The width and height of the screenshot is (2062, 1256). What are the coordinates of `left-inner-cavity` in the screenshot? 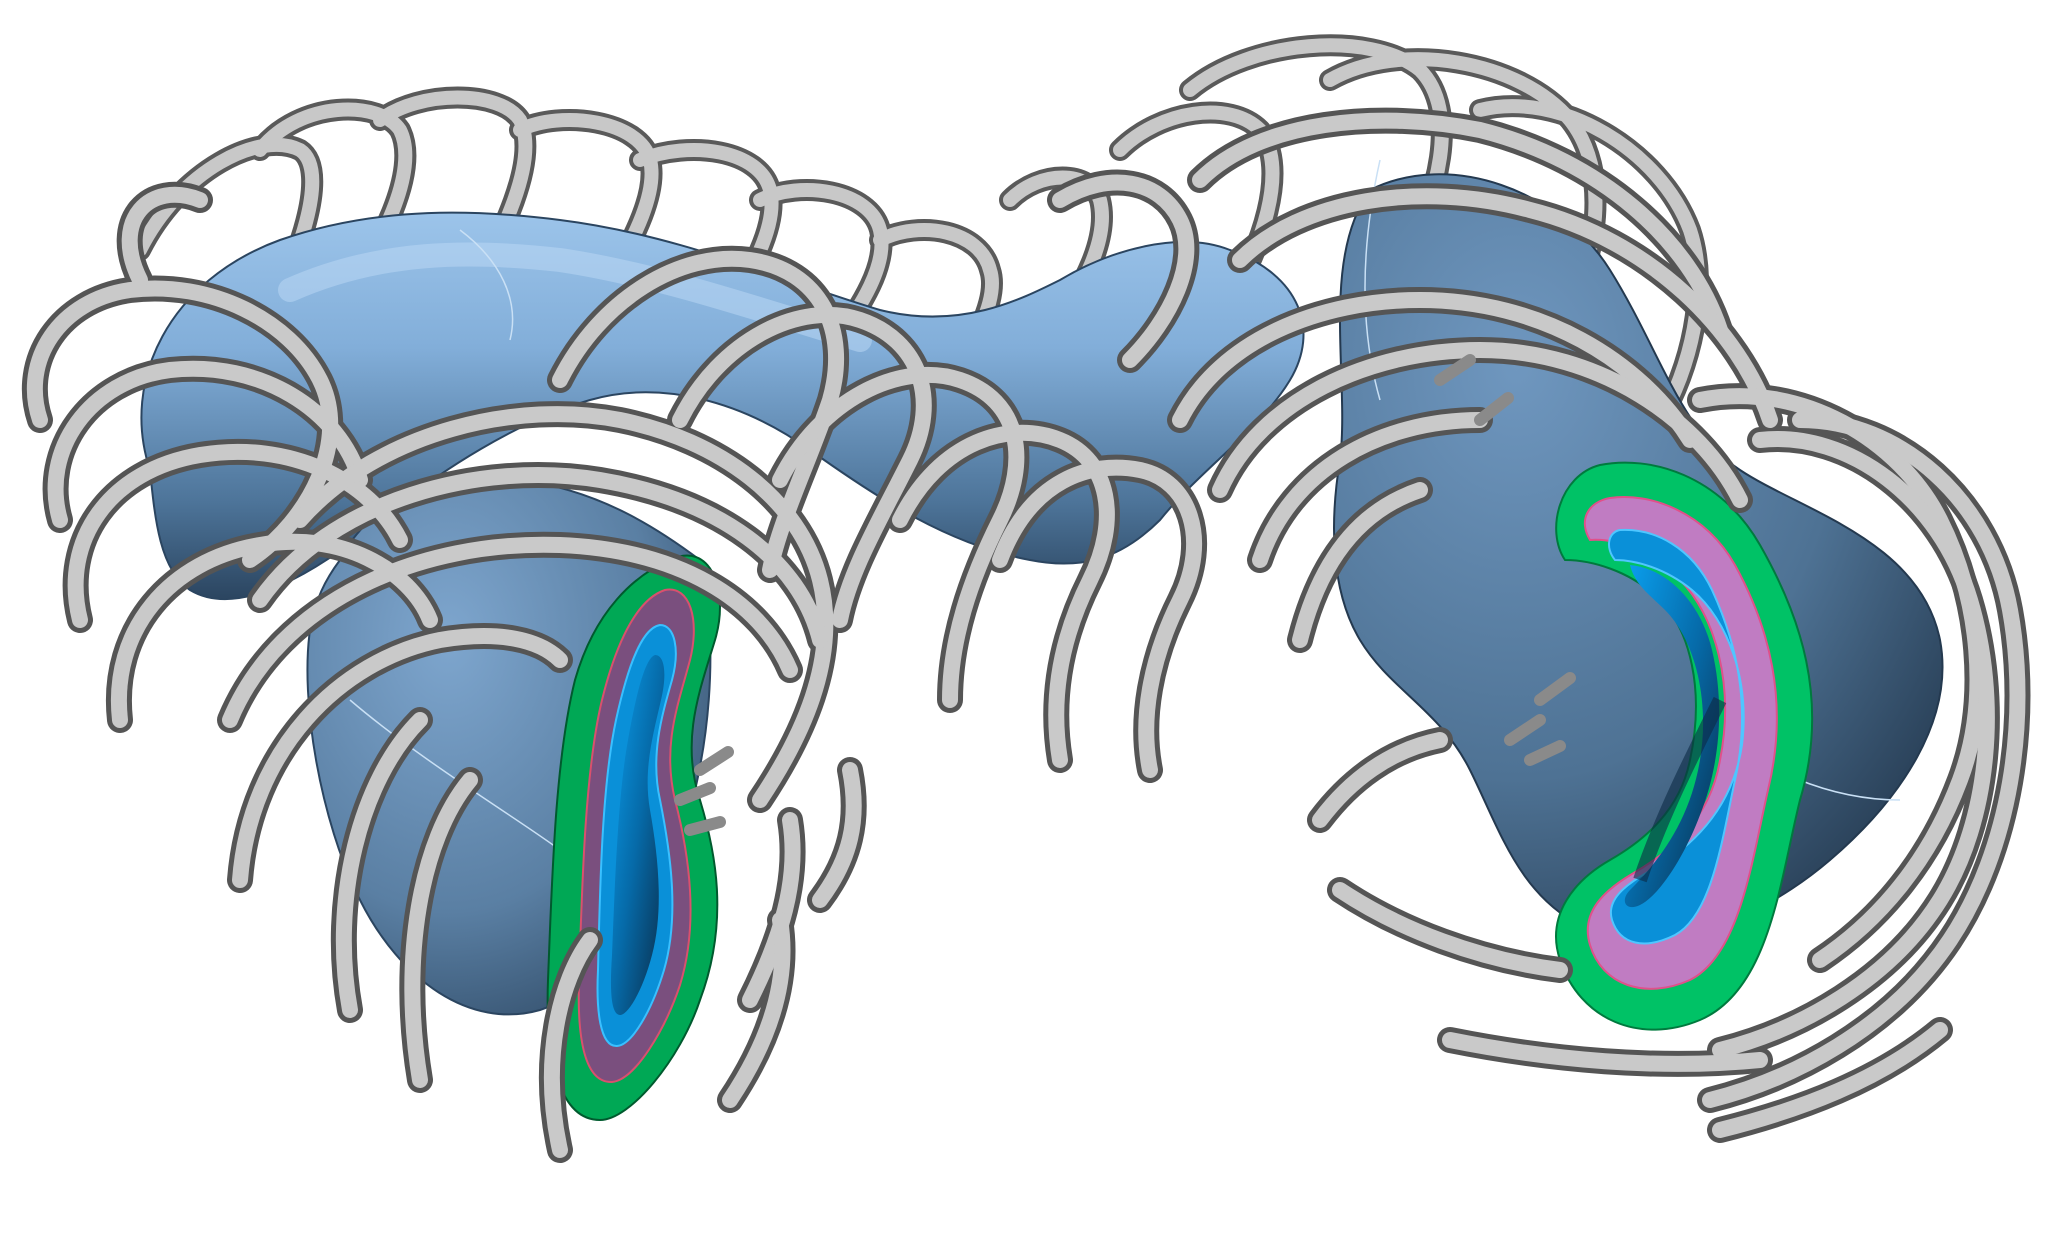 It's located at (637, 835).